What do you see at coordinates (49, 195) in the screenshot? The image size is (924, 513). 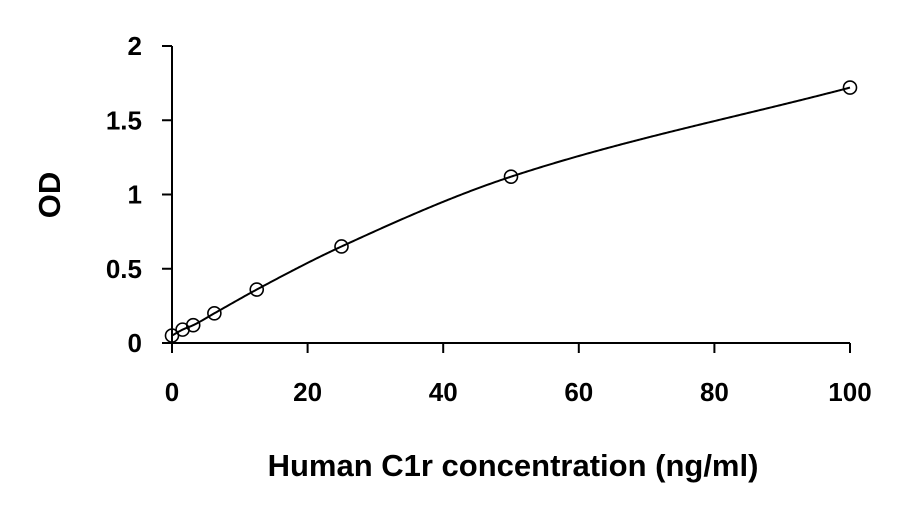 I see `y-axis-title: OD` at bounding box center [49, 195].